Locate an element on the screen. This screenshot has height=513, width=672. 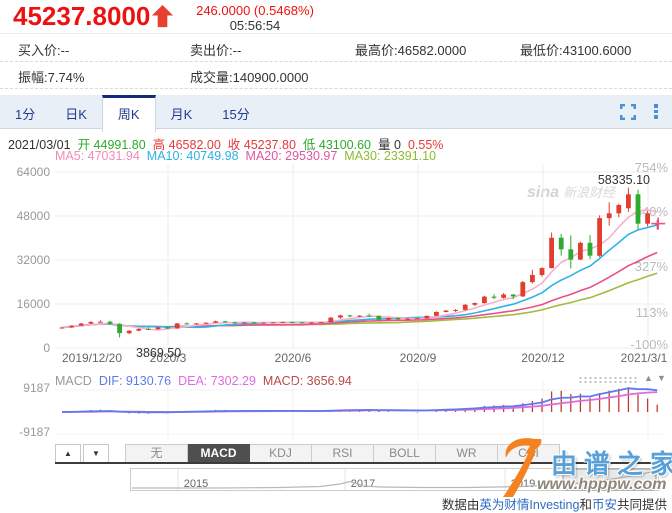
svg-text: 3869.50 is located at coordinates (158, 353).